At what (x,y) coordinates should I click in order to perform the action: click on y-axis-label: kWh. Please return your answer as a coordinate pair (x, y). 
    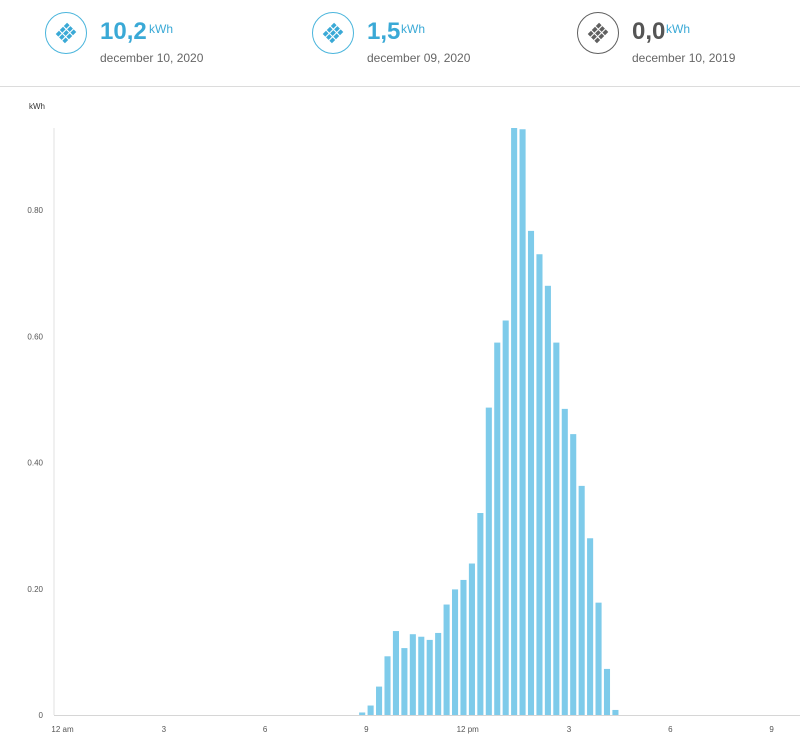
    Looking at the image, I should click on (37, 106).